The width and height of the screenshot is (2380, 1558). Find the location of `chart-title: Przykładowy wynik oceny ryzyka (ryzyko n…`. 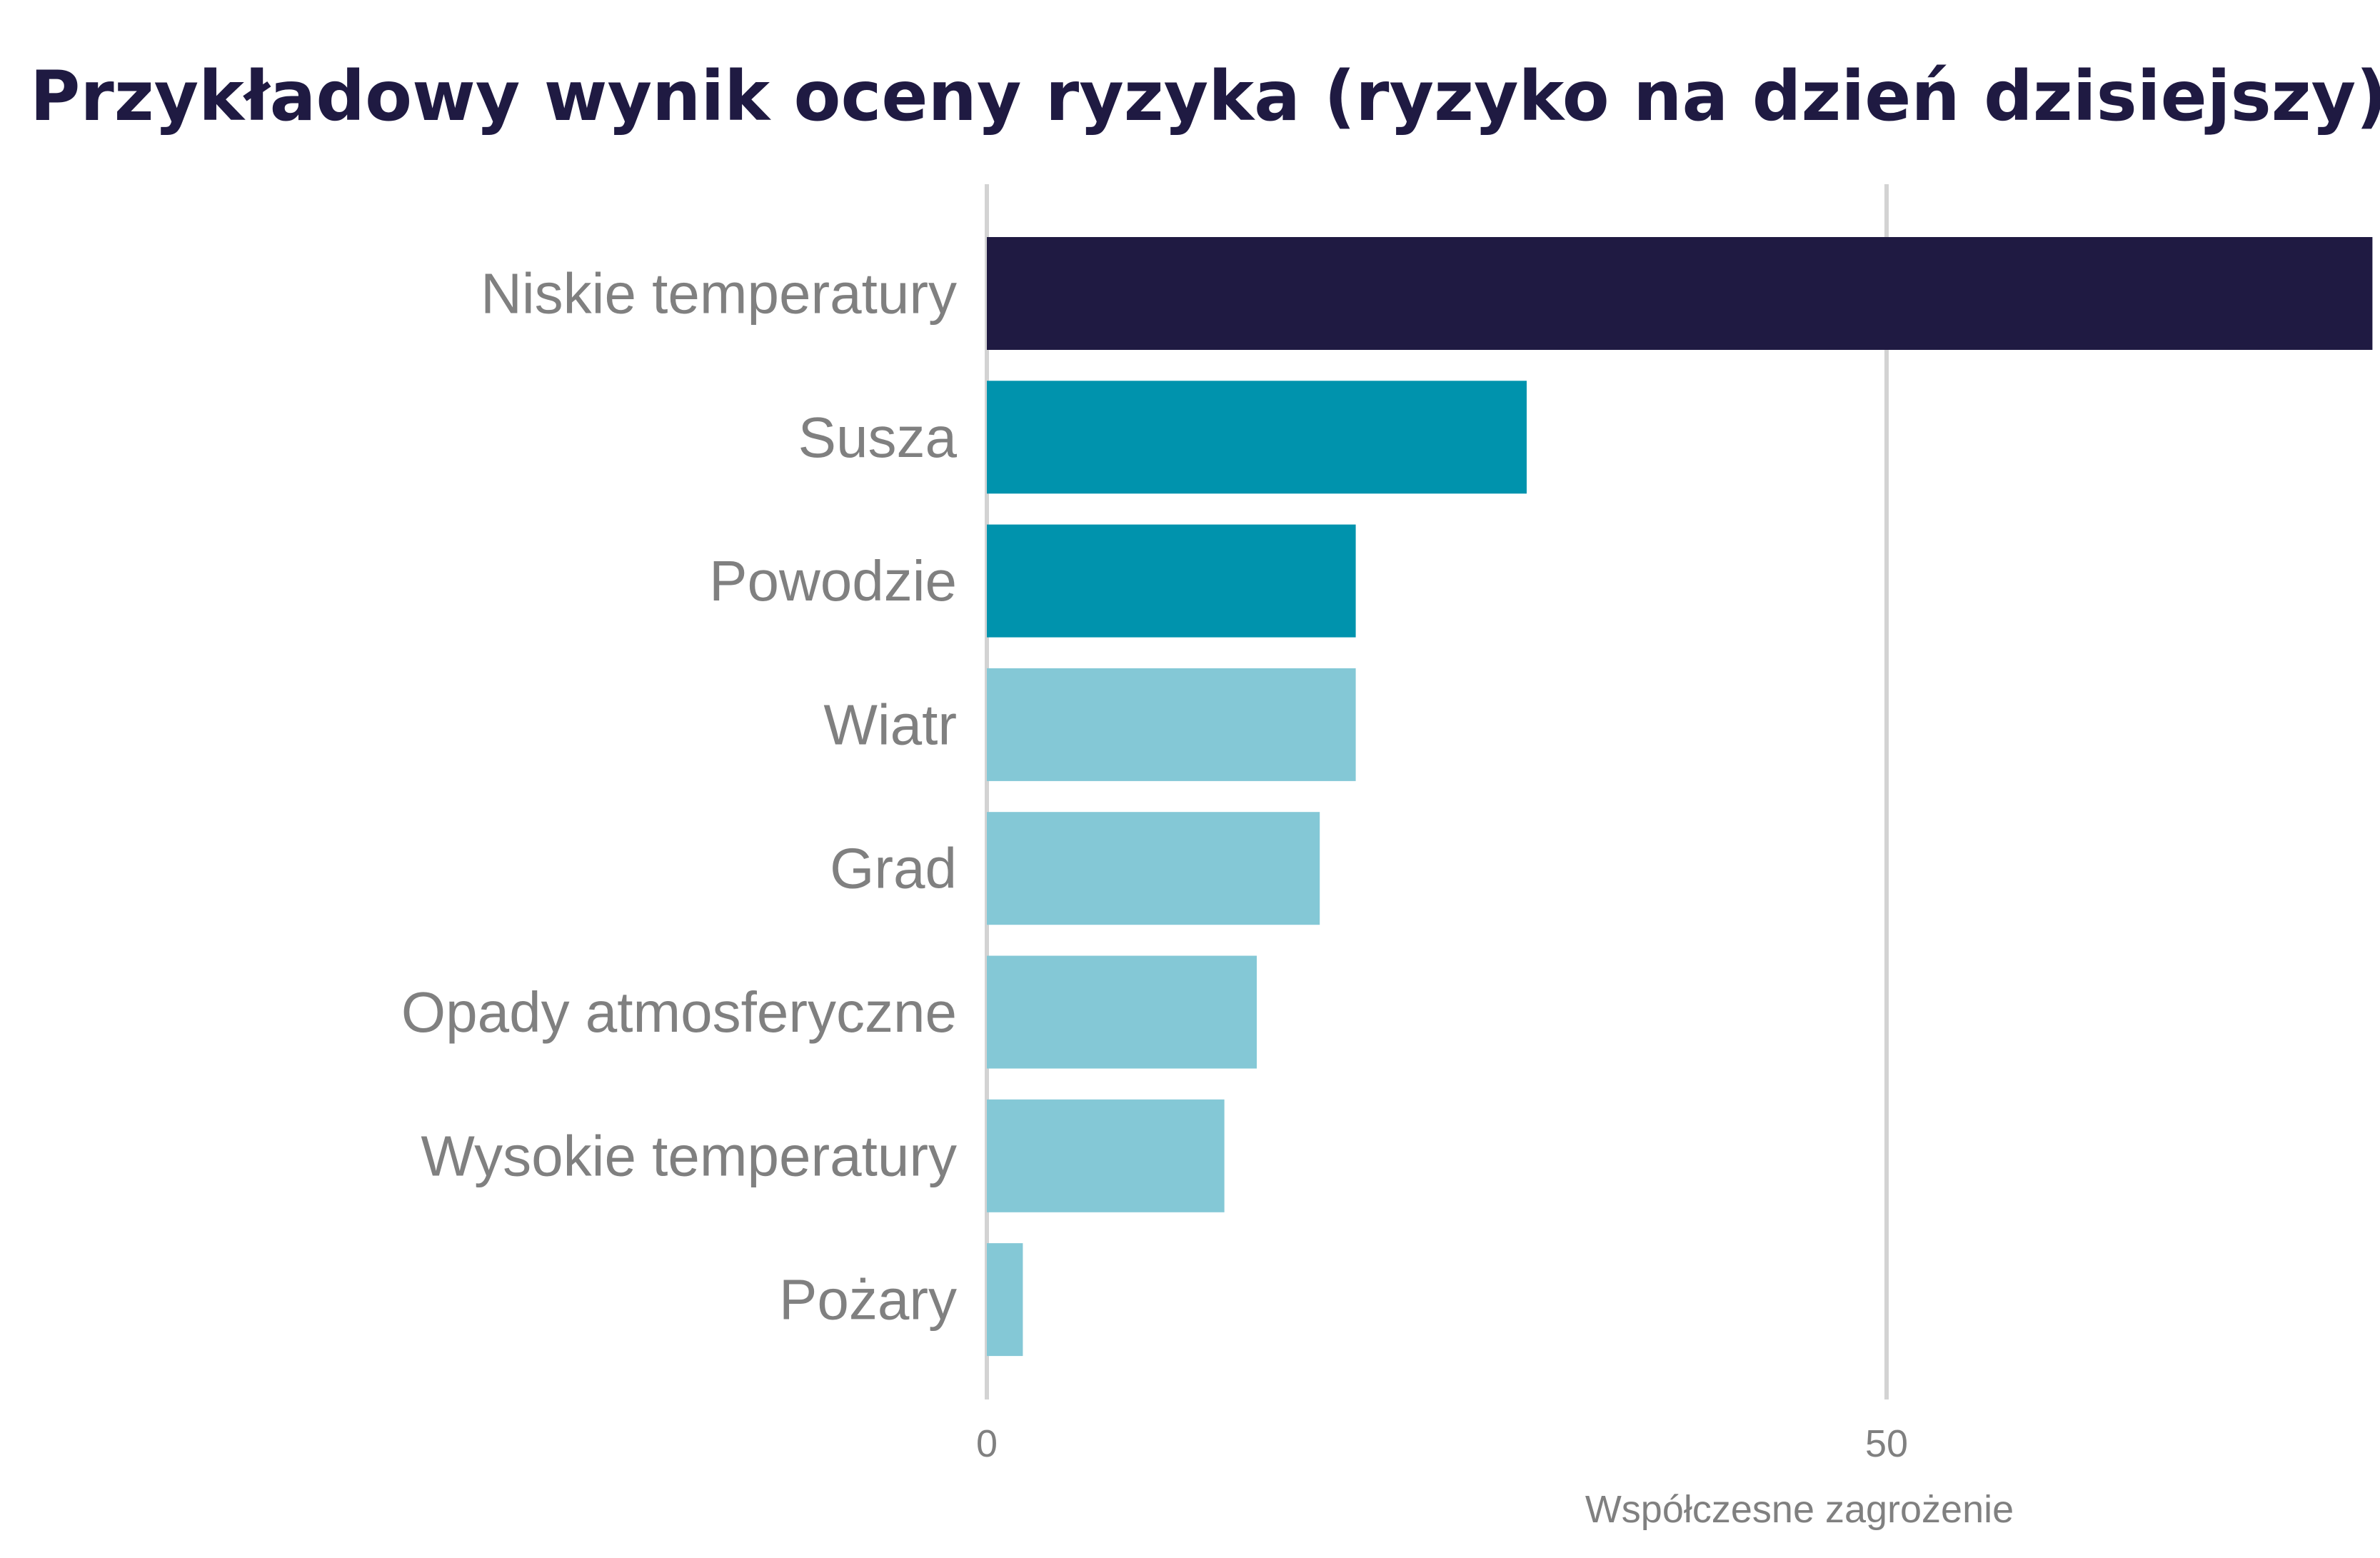

chart-title: Przykładowy wynik oceny ryzyka (ryzyko n… is located at coordinates (1205, 96).